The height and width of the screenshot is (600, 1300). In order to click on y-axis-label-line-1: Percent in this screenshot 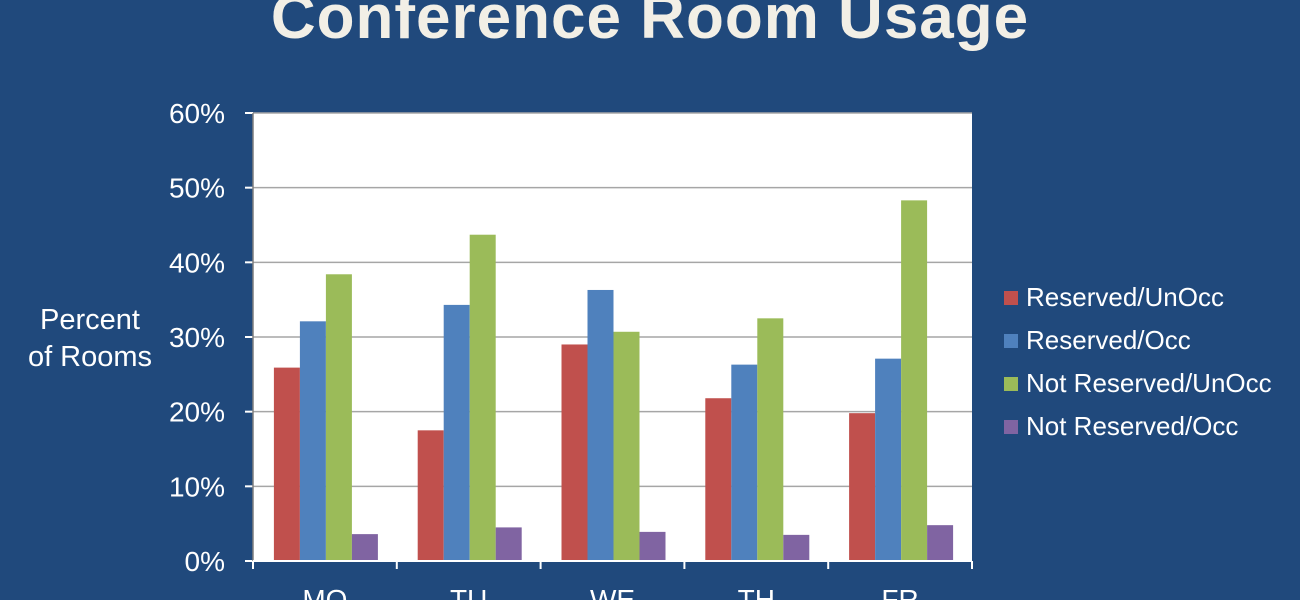, I will do `click(90, 320)`.